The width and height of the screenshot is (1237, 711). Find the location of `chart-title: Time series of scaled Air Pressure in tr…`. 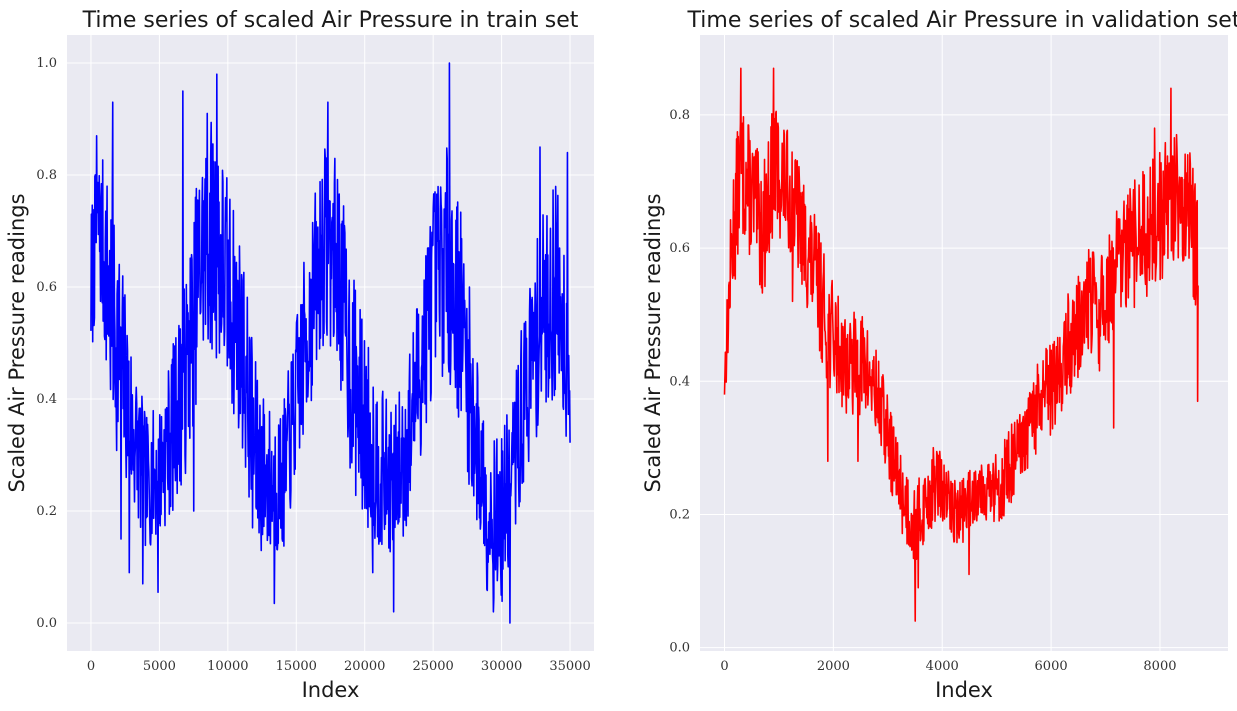

chart-title: Time series of scaled Air Pressure in tr… is located at coordinates (330, 20).